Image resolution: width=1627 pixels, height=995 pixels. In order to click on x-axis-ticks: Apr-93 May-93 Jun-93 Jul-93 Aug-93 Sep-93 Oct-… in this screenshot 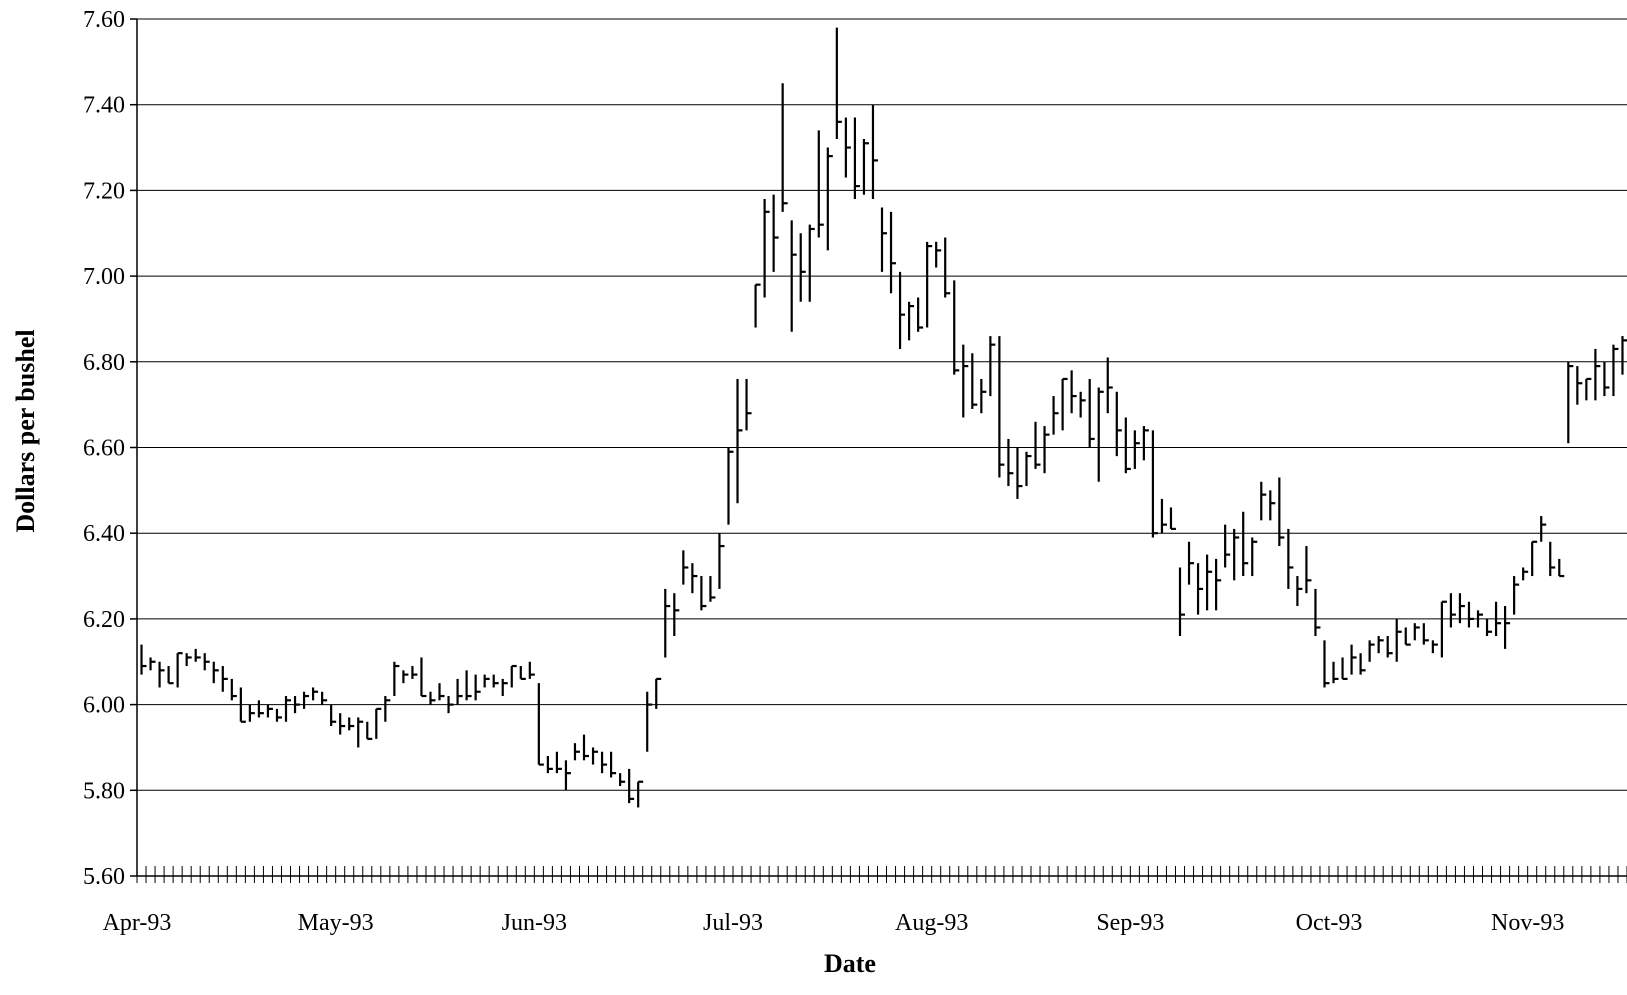, I will do `click(865, 901)`.